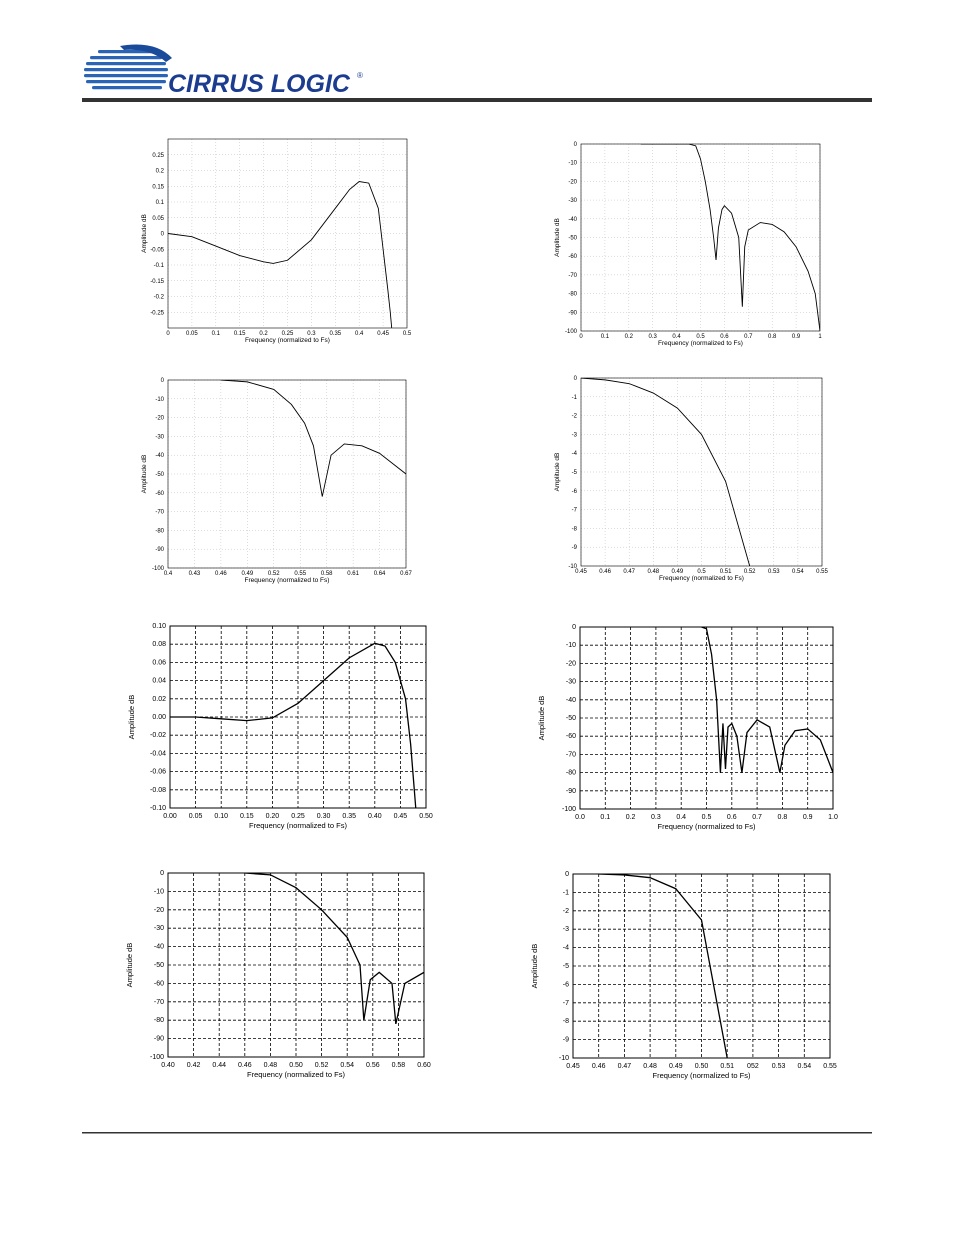  What do you see at coordinates (158, 753) in the screenshot?
I see `y-tick-label: -0.04` at bounding box center [158, 753].